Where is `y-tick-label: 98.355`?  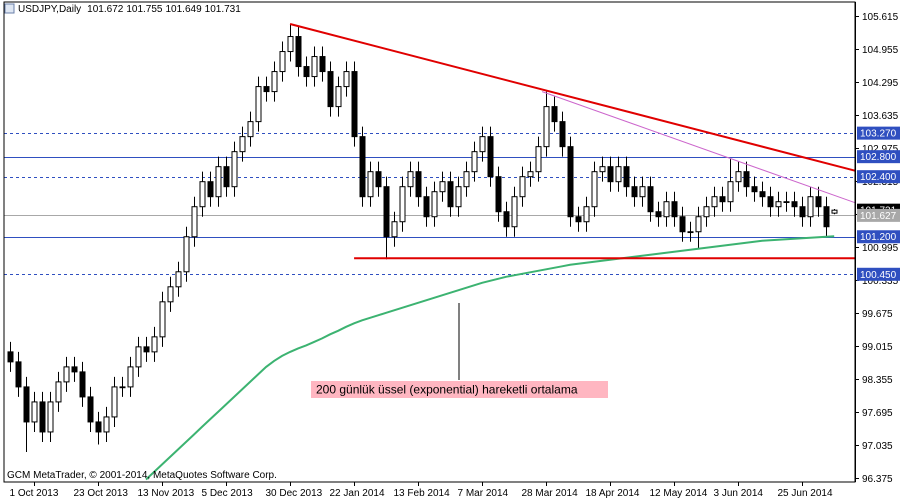
y-tick-label: 98.355 is located at coordinates (877, 380).